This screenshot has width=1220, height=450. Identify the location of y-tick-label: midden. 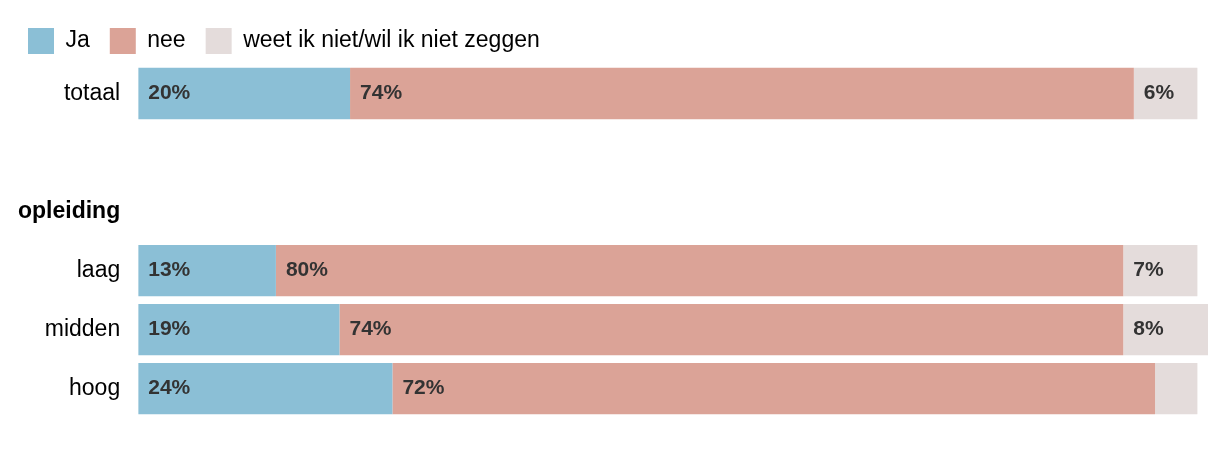
(82, 327).